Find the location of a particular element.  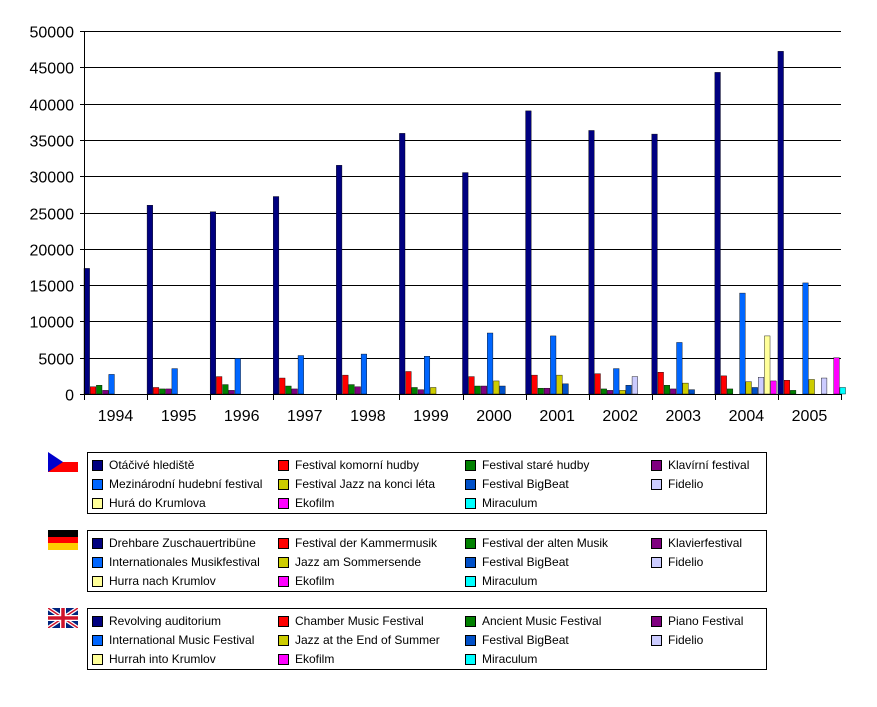

bar-s4-1999 is located at coordinates (420, 392).